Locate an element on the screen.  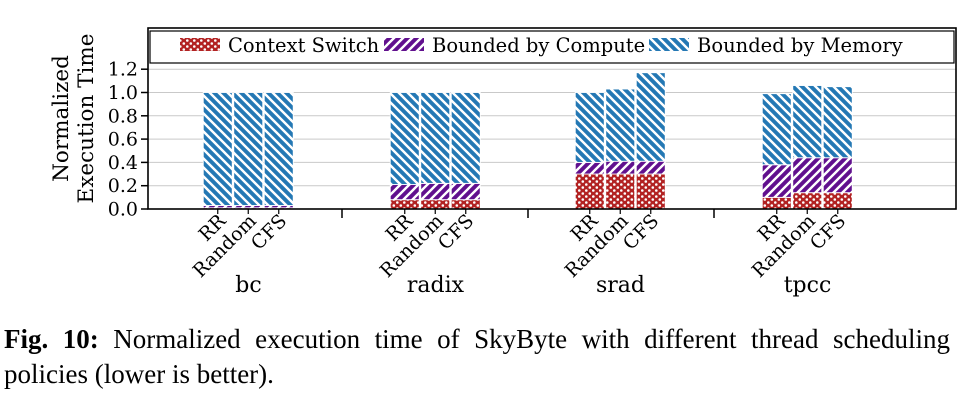
y-tick-label: 0.6 is located at coordinates (123, 140).